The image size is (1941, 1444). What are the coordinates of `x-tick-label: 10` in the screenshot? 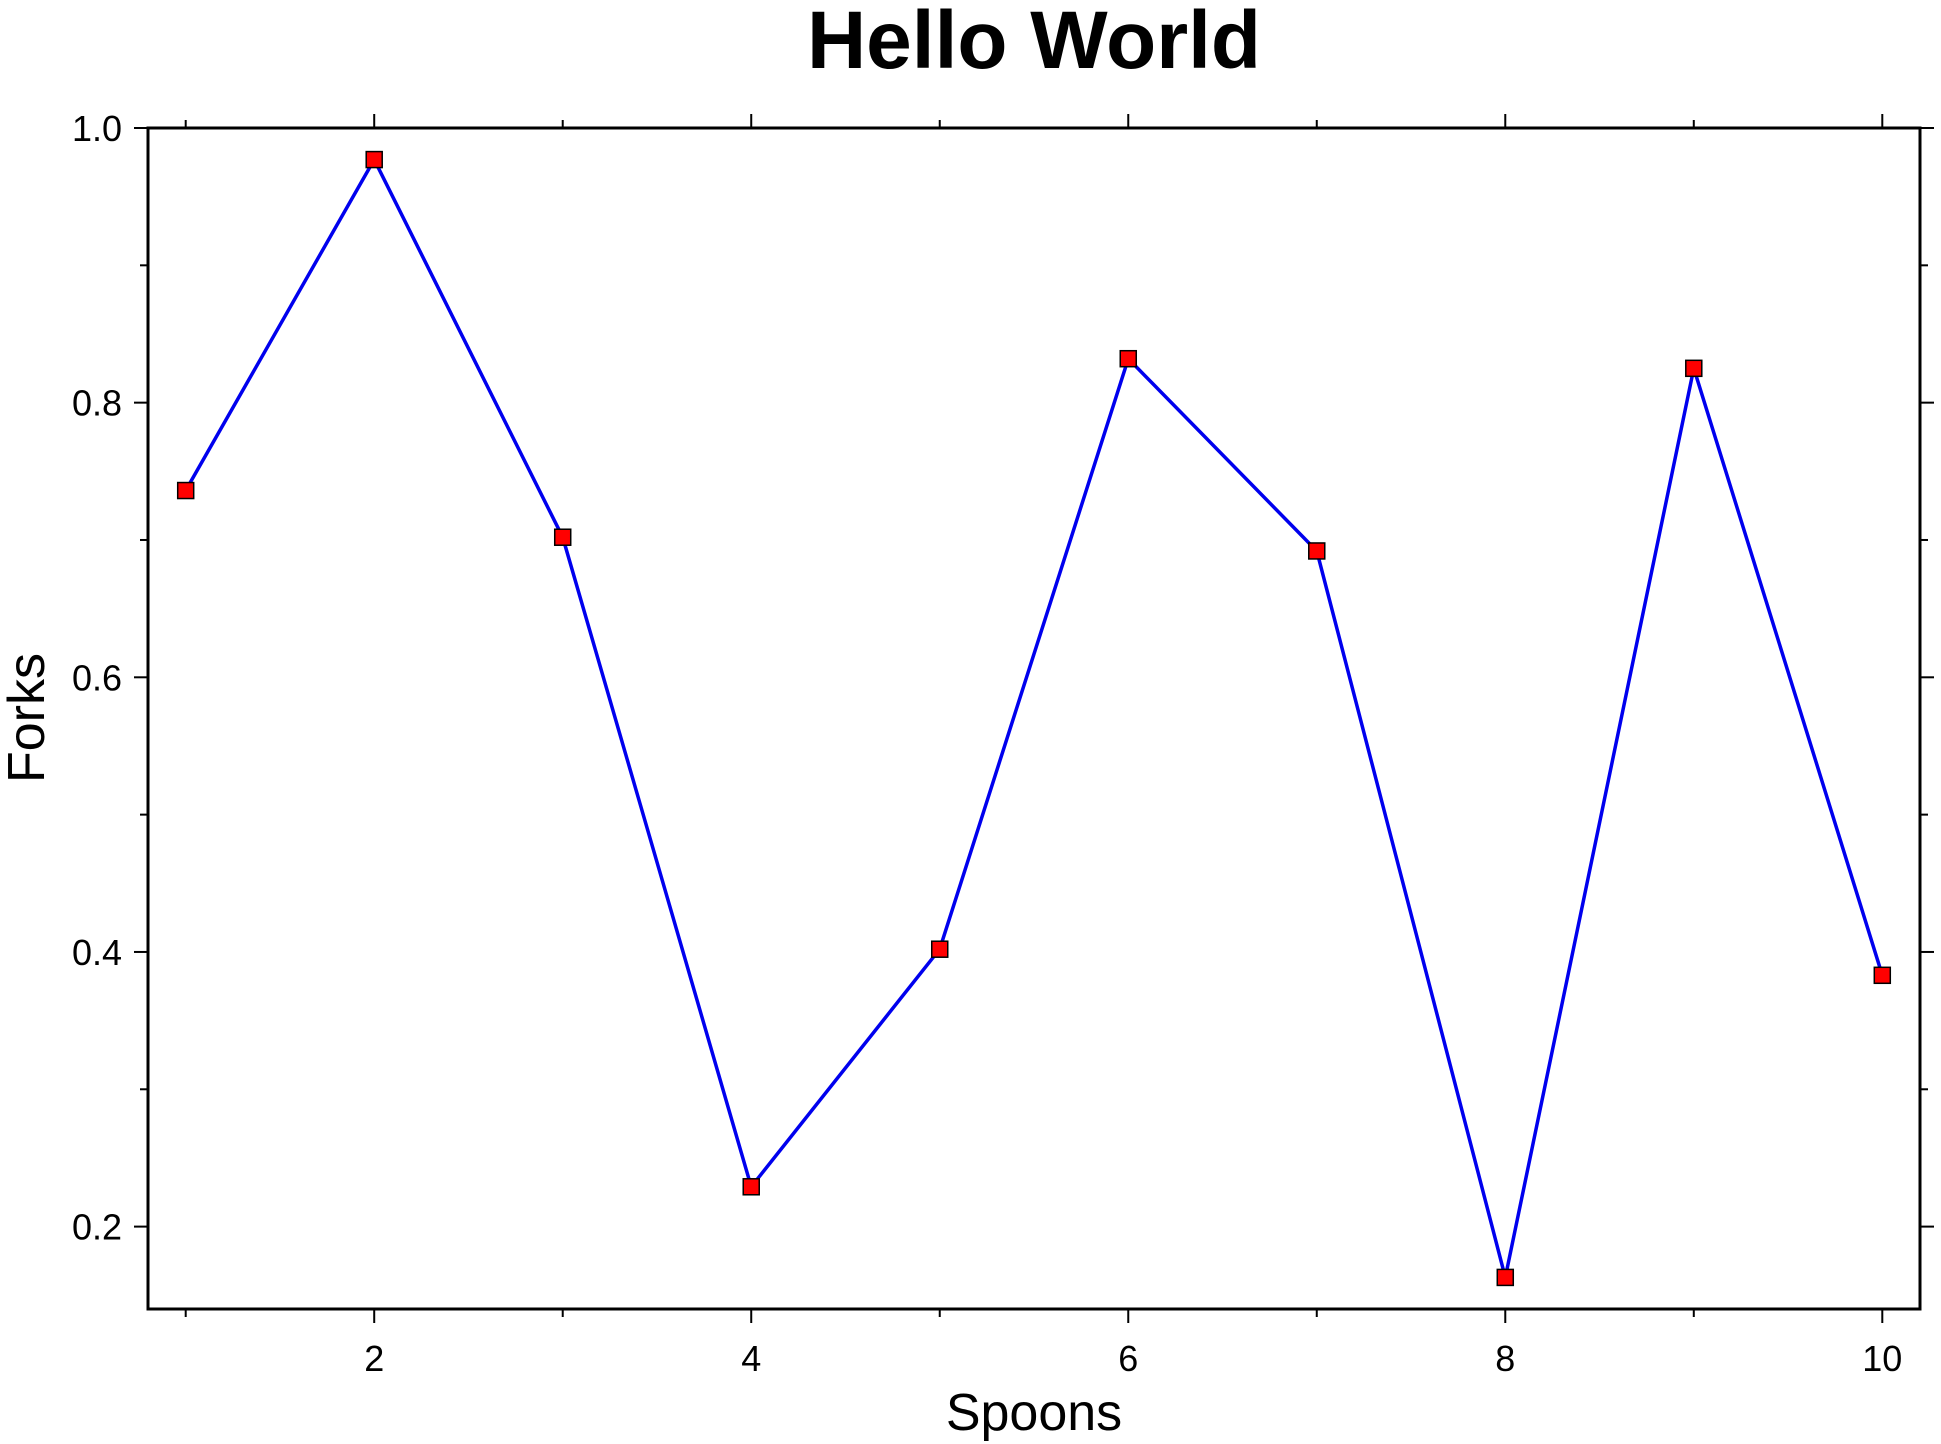 It's located at (1882, 1358).